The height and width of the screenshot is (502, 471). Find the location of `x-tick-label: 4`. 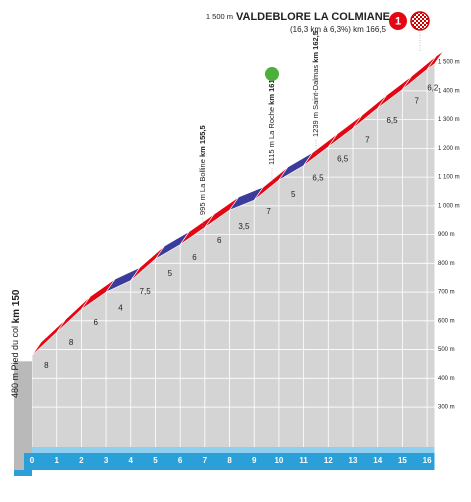

x-tick-label: 4 is located at coordinates (131, 460).